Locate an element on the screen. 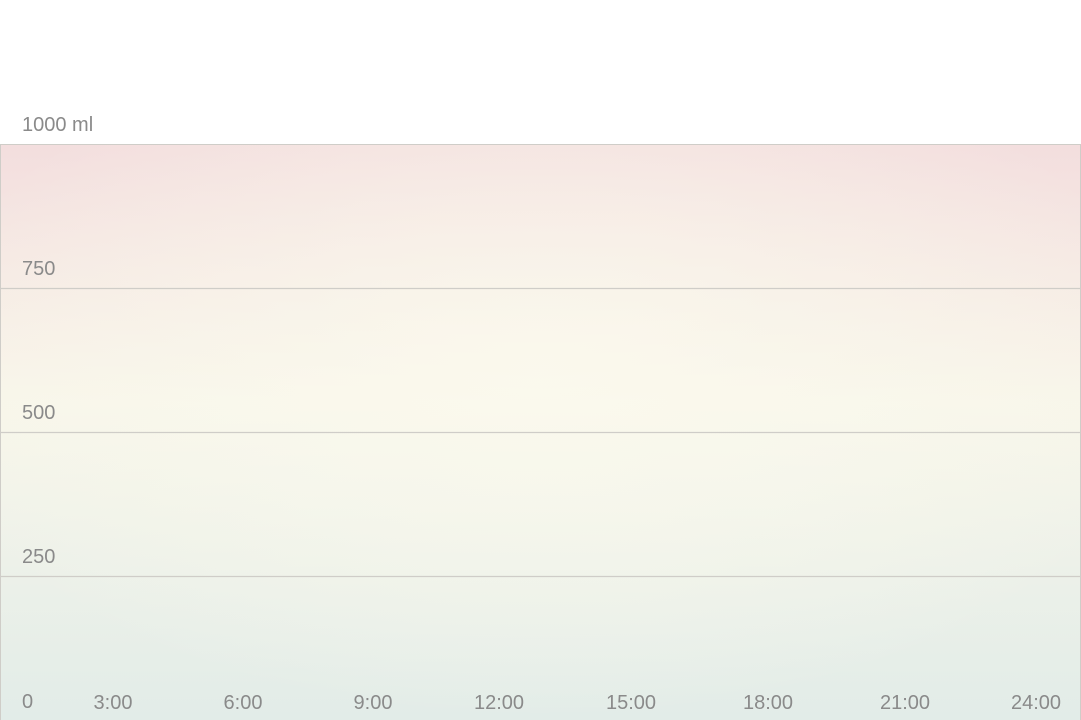  y-axis-ticks: 0 250 500 750 1000 ml is located at coordinates (57, 413).